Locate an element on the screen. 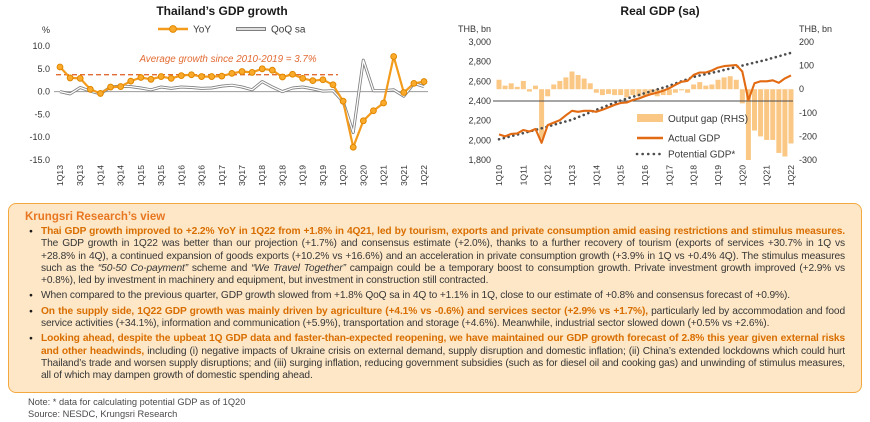  right-axis-labels: 200 100 0 -100 -200 -300 is located at coordinates (808, 101).